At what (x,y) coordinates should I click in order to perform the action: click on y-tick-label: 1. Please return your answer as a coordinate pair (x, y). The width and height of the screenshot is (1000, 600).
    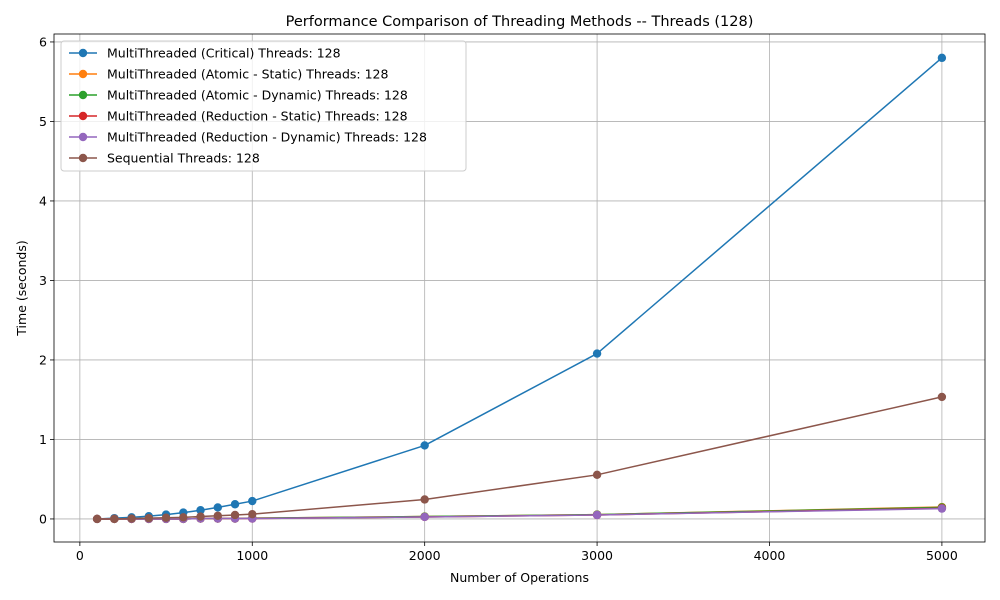
    Looking at the image, I should click on (43, 439).